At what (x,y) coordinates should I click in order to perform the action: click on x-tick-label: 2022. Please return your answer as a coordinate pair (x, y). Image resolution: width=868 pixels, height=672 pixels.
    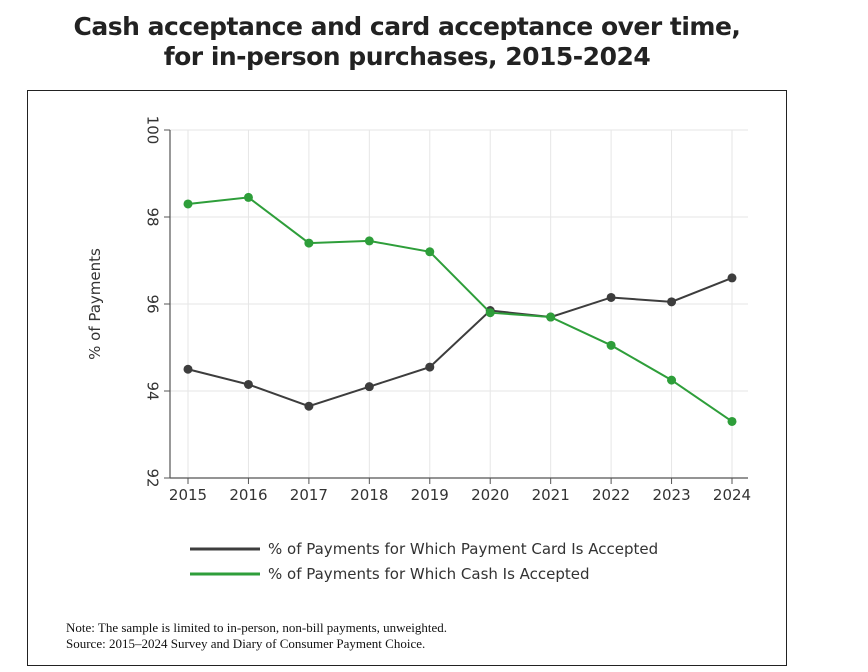
    Looking at the image, I should click on (611, 495).